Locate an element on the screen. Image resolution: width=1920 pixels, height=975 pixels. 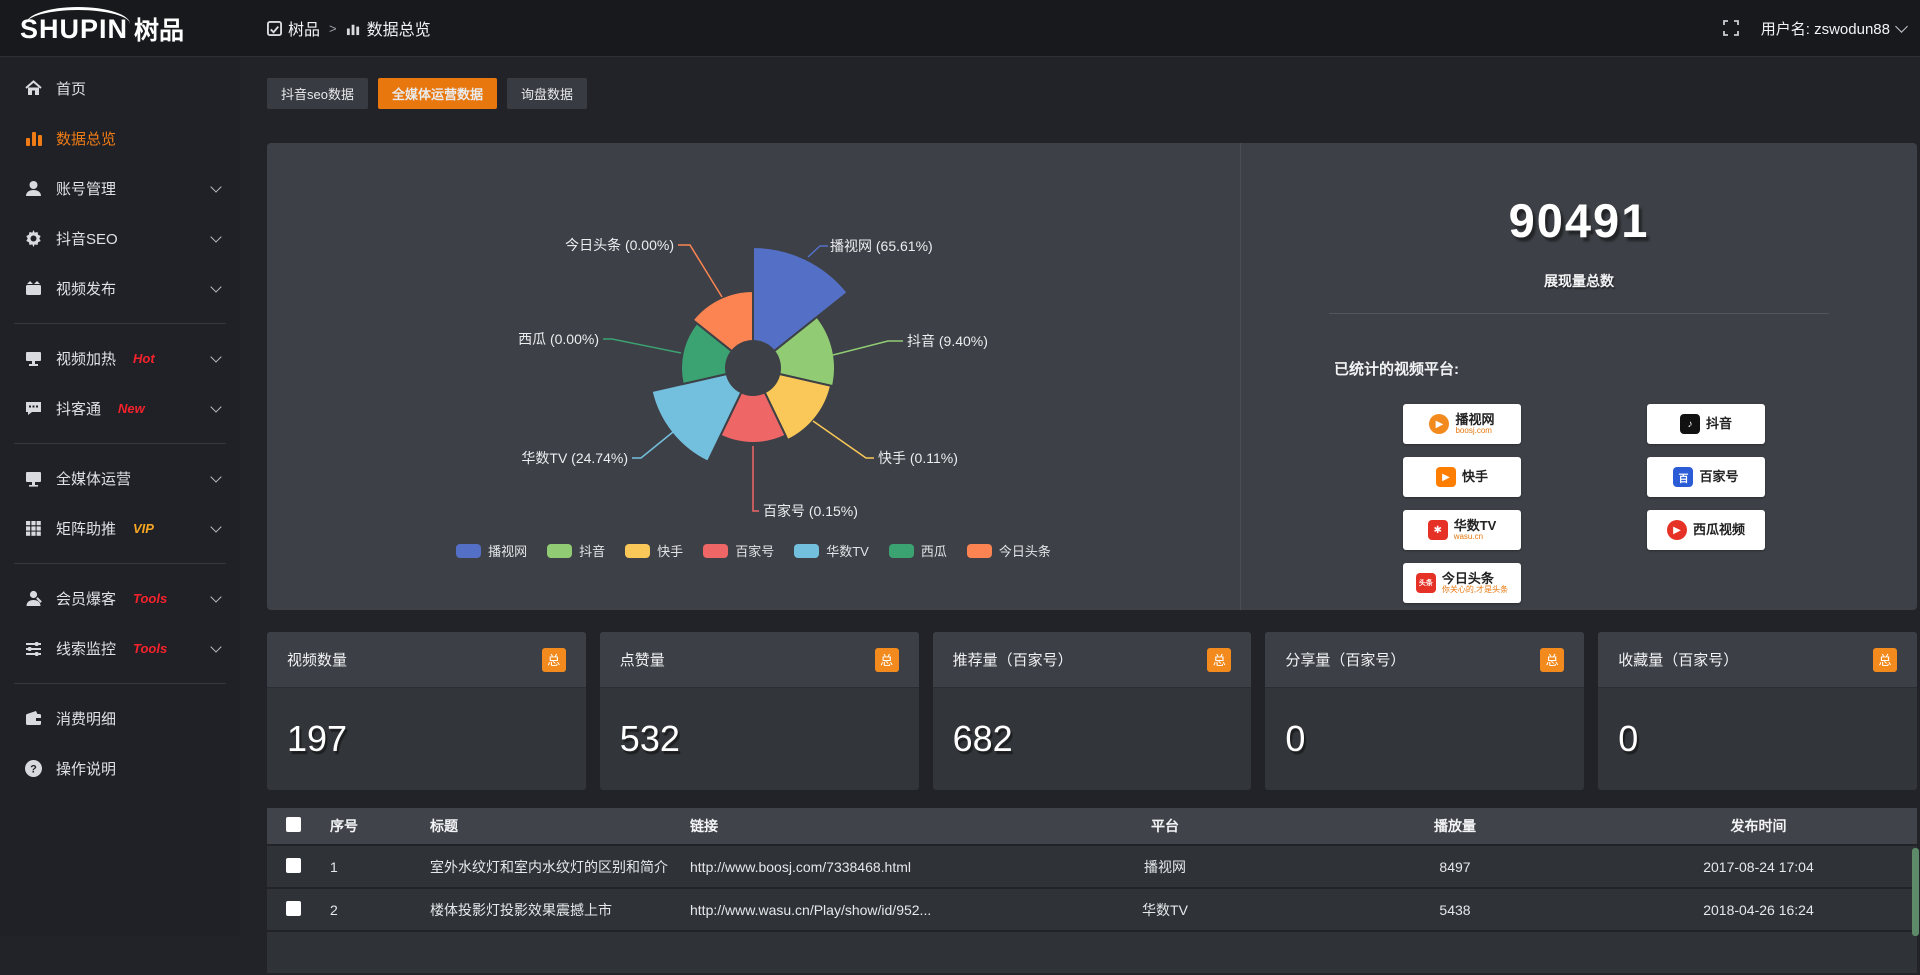
platform-sub: boosj.com is located at coordinates (1474, 431).